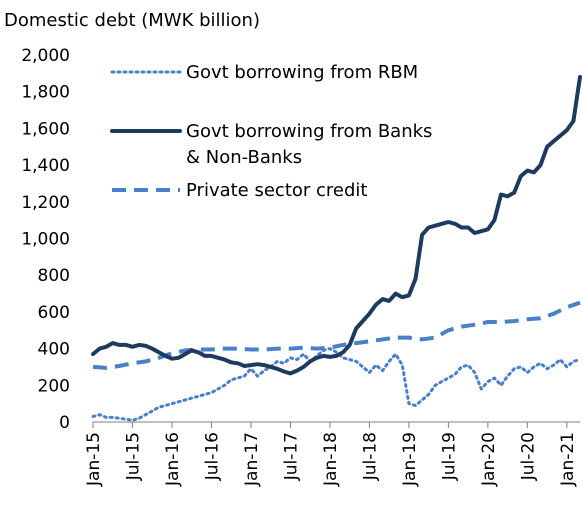  I want to click on chart-subtitle: Domestic debt (MWK billion), so click(132, 20).